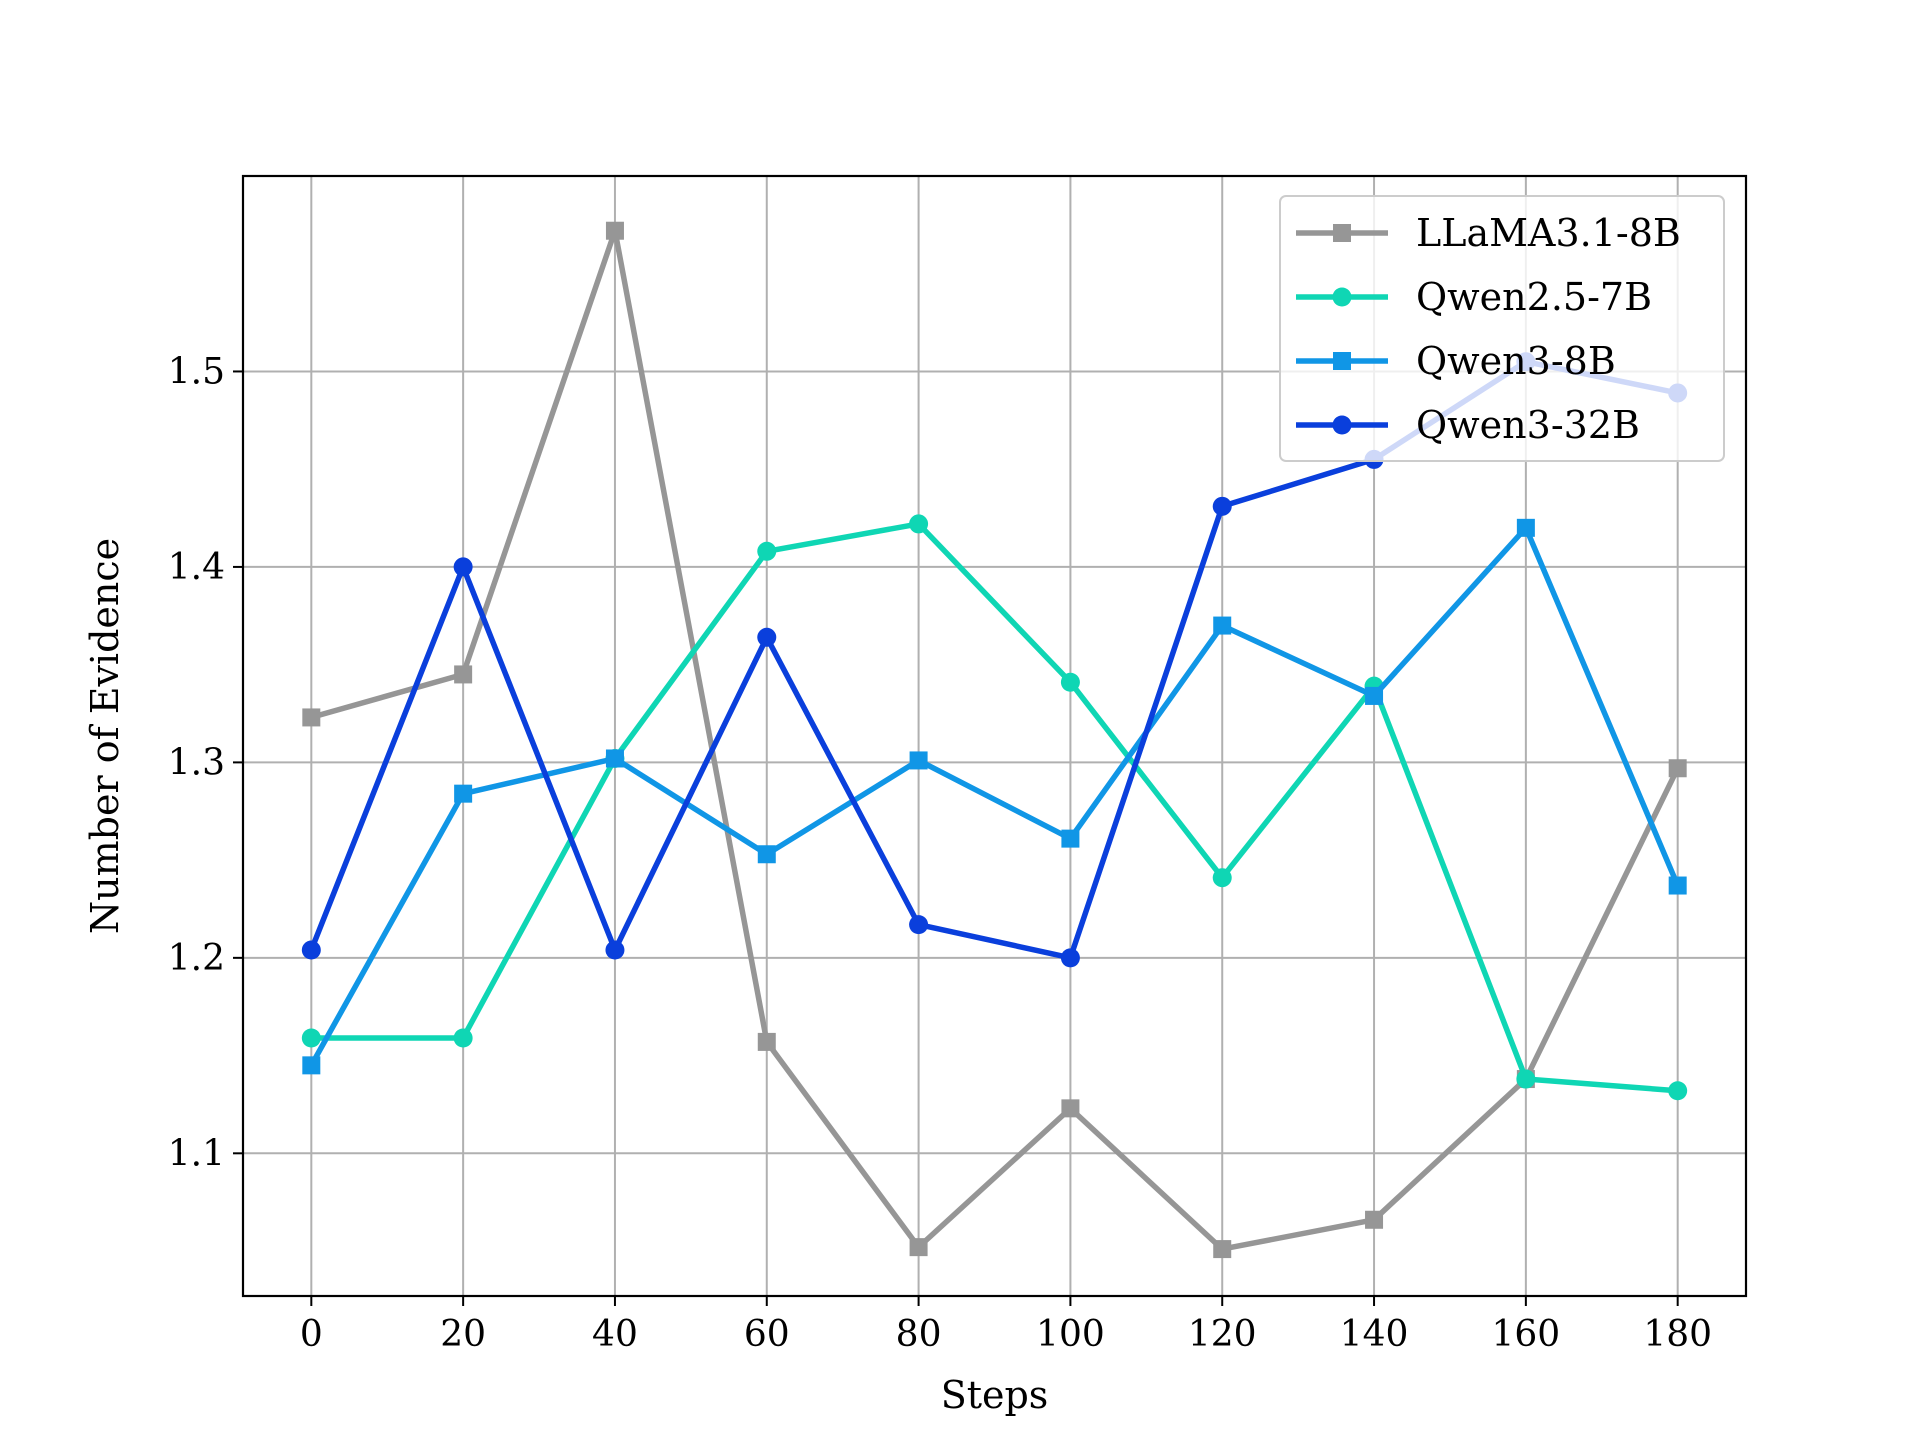 Image resolution: width=1920 pixels, height=1440 pixels. I want to click on x-tick-label: 0, so click(311, 1334).